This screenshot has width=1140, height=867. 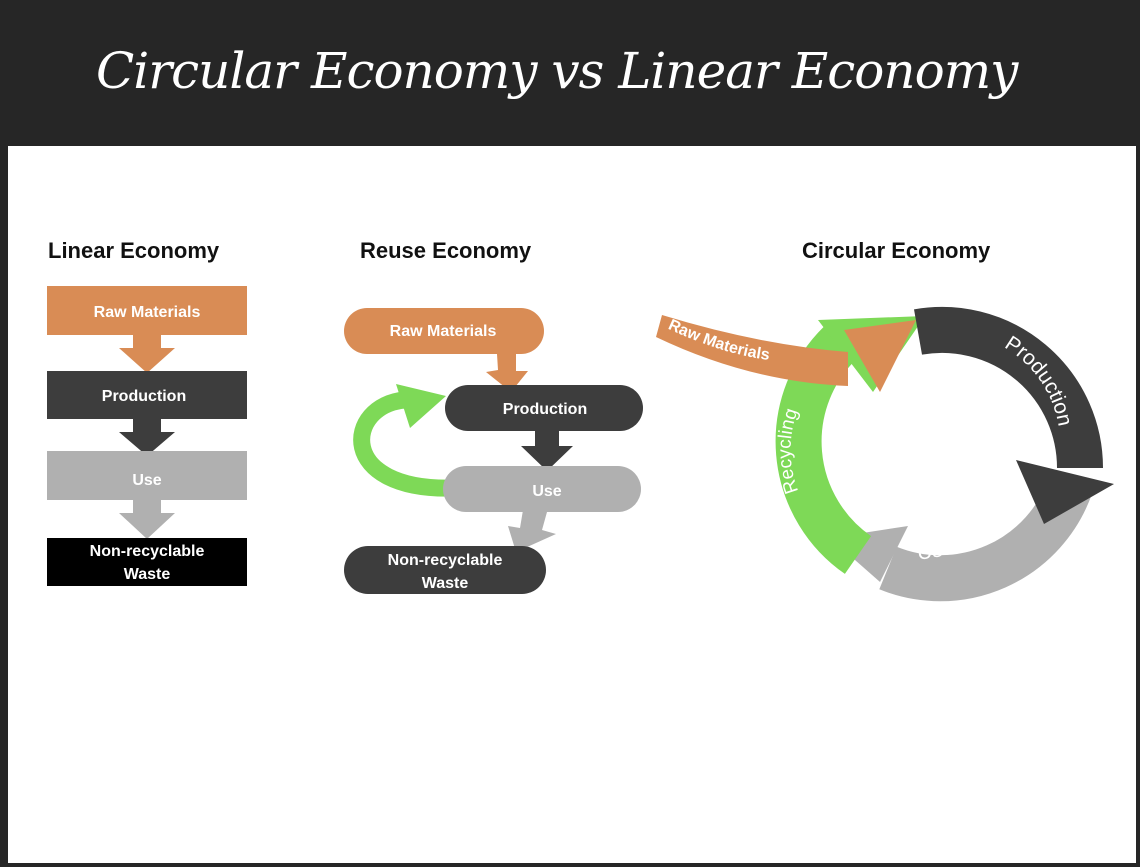 What do you see at coordinates (421, 406) in the screenshot?
I see `reuse-loop-arrowhead` at bounding box center [421, 406].